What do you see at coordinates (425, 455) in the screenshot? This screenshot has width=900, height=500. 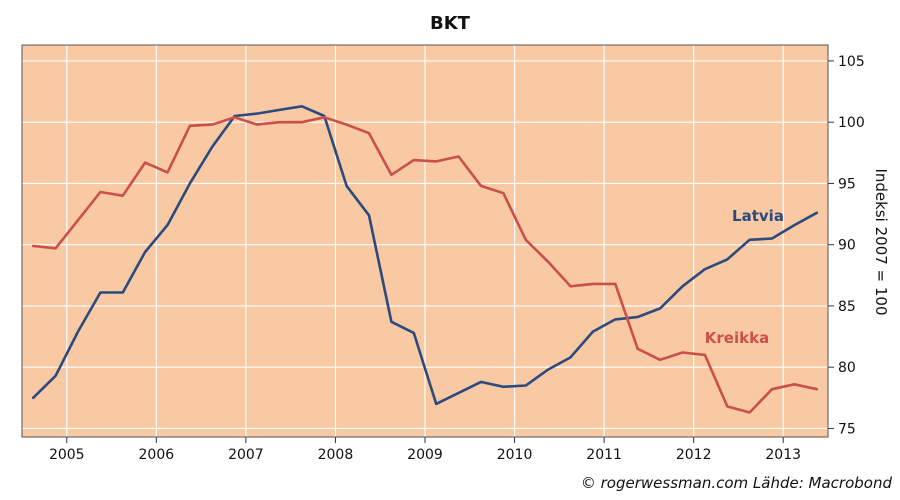 I see `x-tick-label: 2009` at bounding box center [425, 455].